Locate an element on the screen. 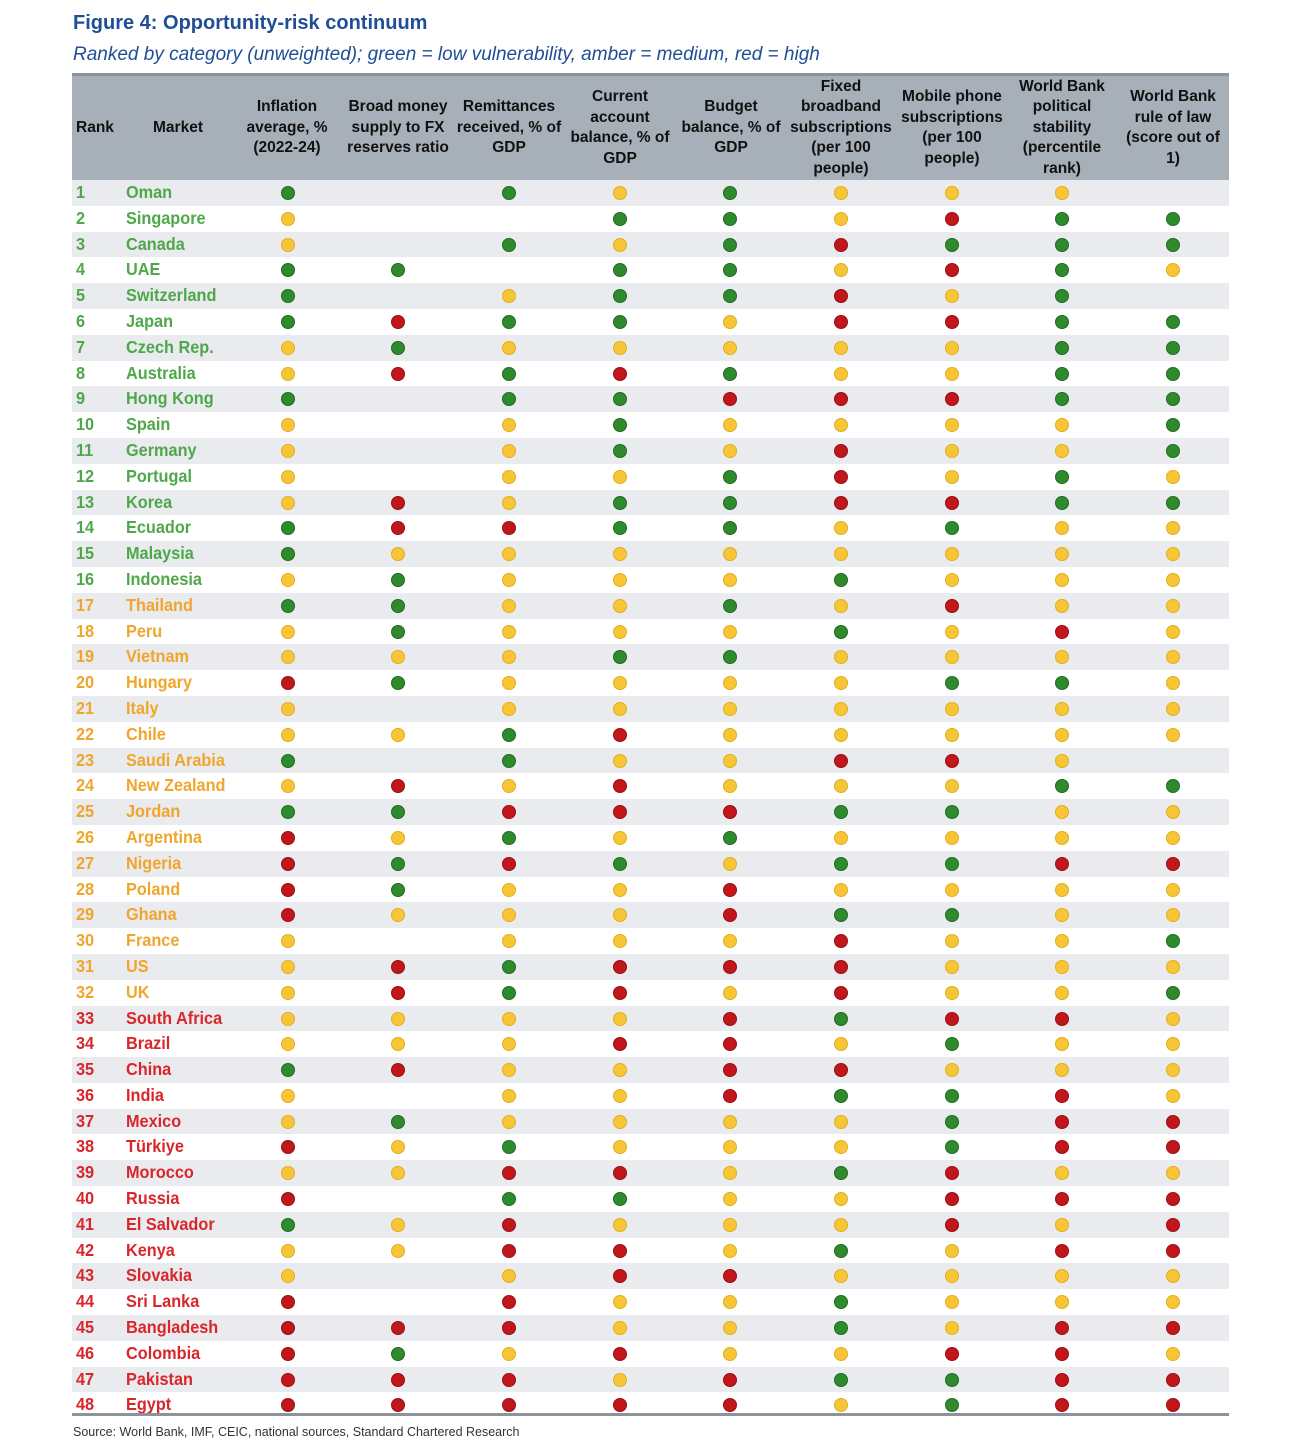 This screenshot has width=1299, height=1446. market-cell: El Salvador is located at coordinates (170, 1223).